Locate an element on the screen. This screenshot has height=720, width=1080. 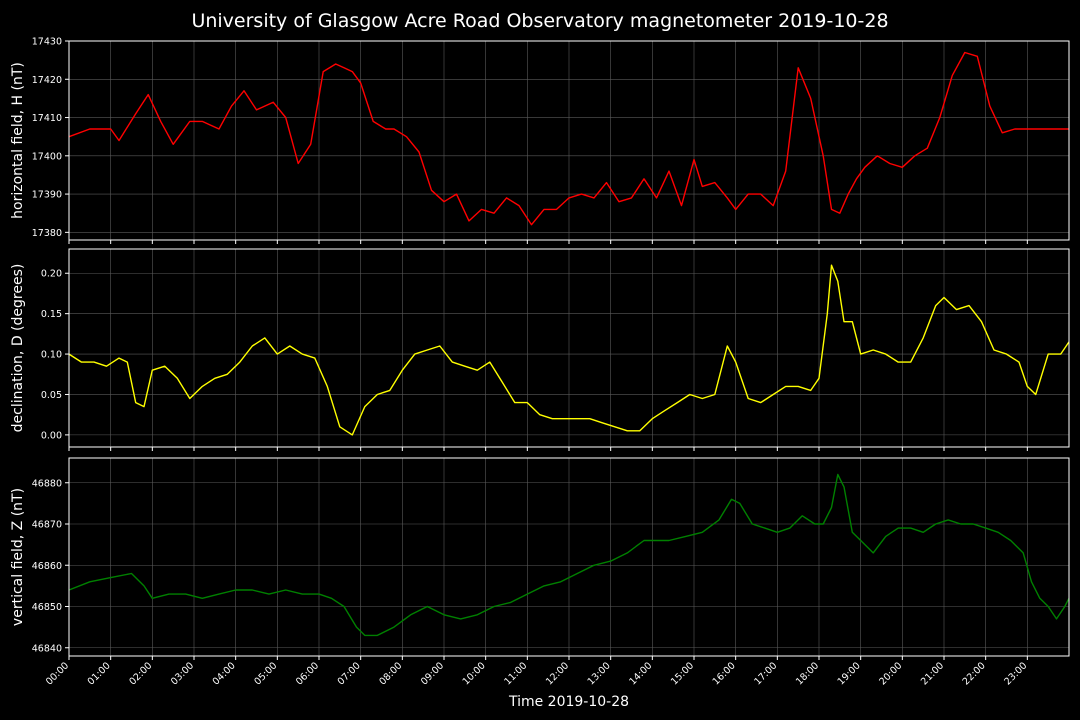
y-tick-label: 17390 is located at coordinates (47, 195).